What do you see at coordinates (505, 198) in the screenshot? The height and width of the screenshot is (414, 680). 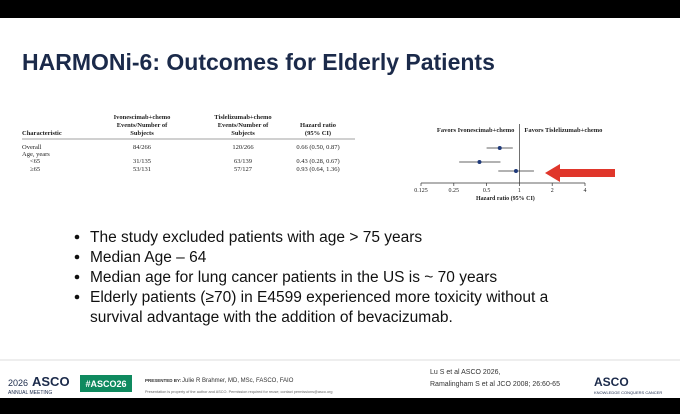 I see `x-axis-label: Hazard ratio (95% CI)` at bounding box center [505, 198].